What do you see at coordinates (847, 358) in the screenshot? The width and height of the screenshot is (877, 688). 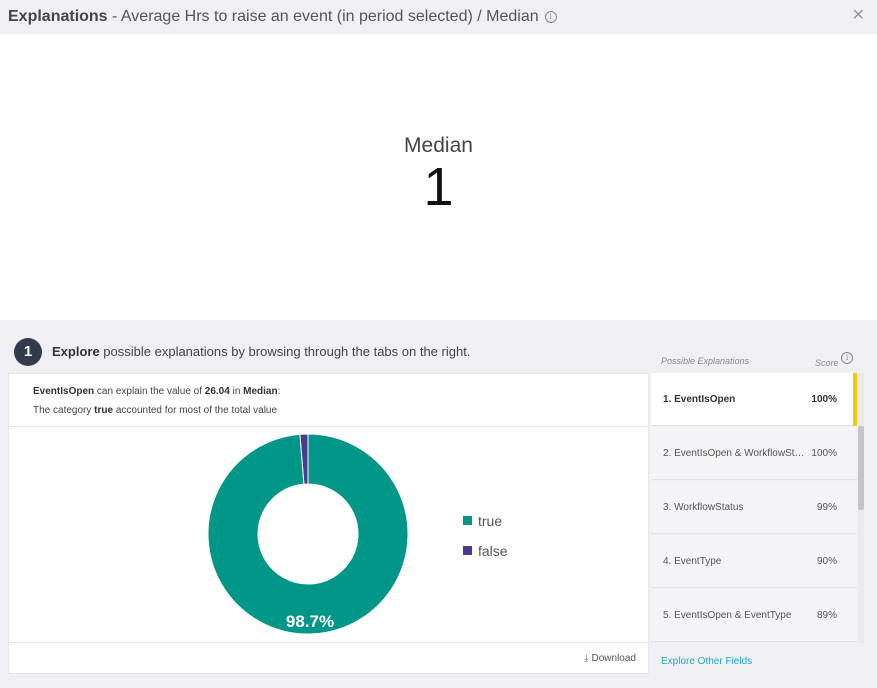 I see `score-info-icon: i` at bounding box center [847, 358].